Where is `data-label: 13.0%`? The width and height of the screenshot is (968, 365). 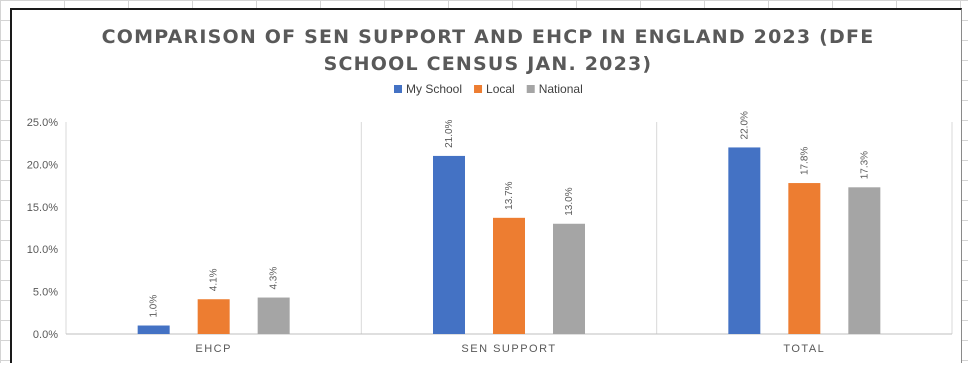
data-label: 13.0% is located at coordinates (569, 201).